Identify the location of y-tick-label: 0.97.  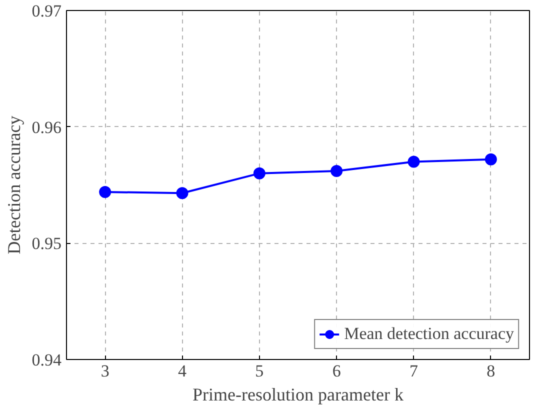
(47, 11).